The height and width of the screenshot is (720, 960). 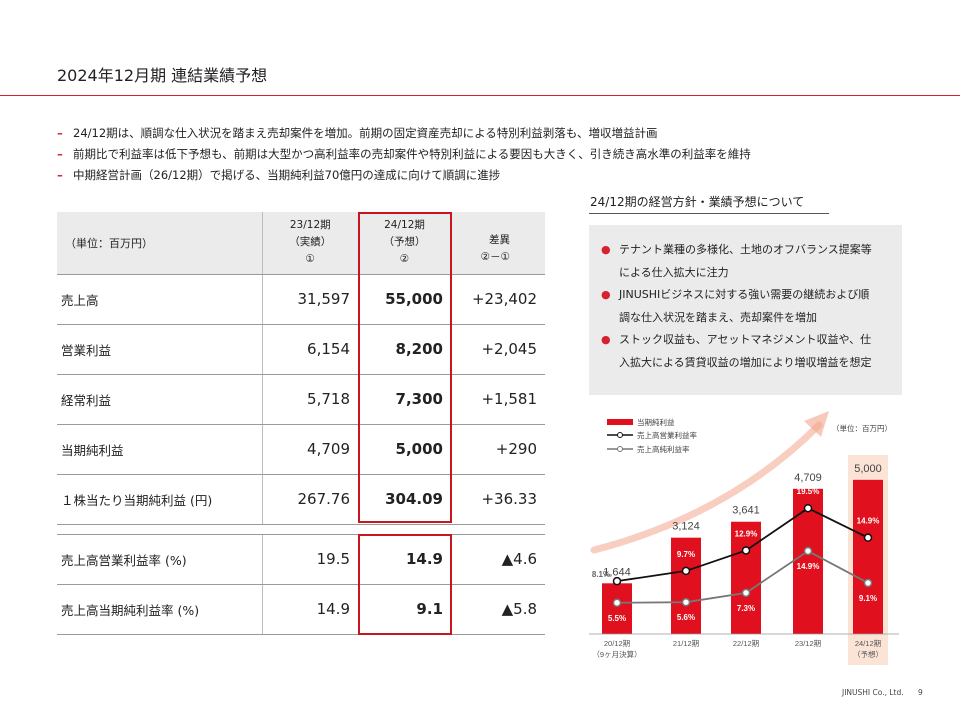 I want to click on policy-title: 24/12期の経営方針・業績予想について, so click(x=697, y=202).